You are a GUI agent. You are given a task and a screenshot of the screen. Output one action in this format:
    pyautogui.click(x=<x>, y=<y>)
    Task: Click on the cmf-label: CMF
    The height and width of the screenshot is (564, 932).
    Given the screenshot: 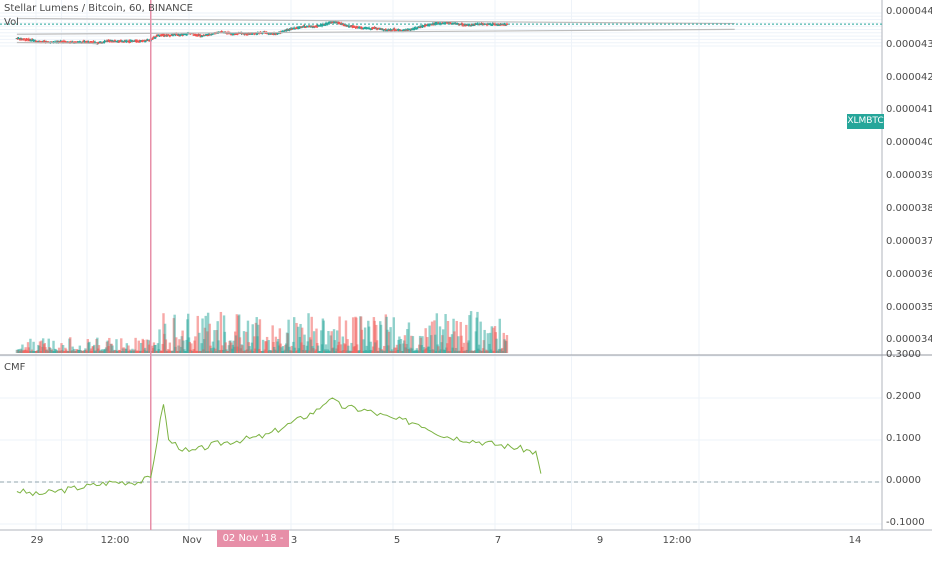 What is the action you would take?
    pyautogui.click(x=15, y=367)
    